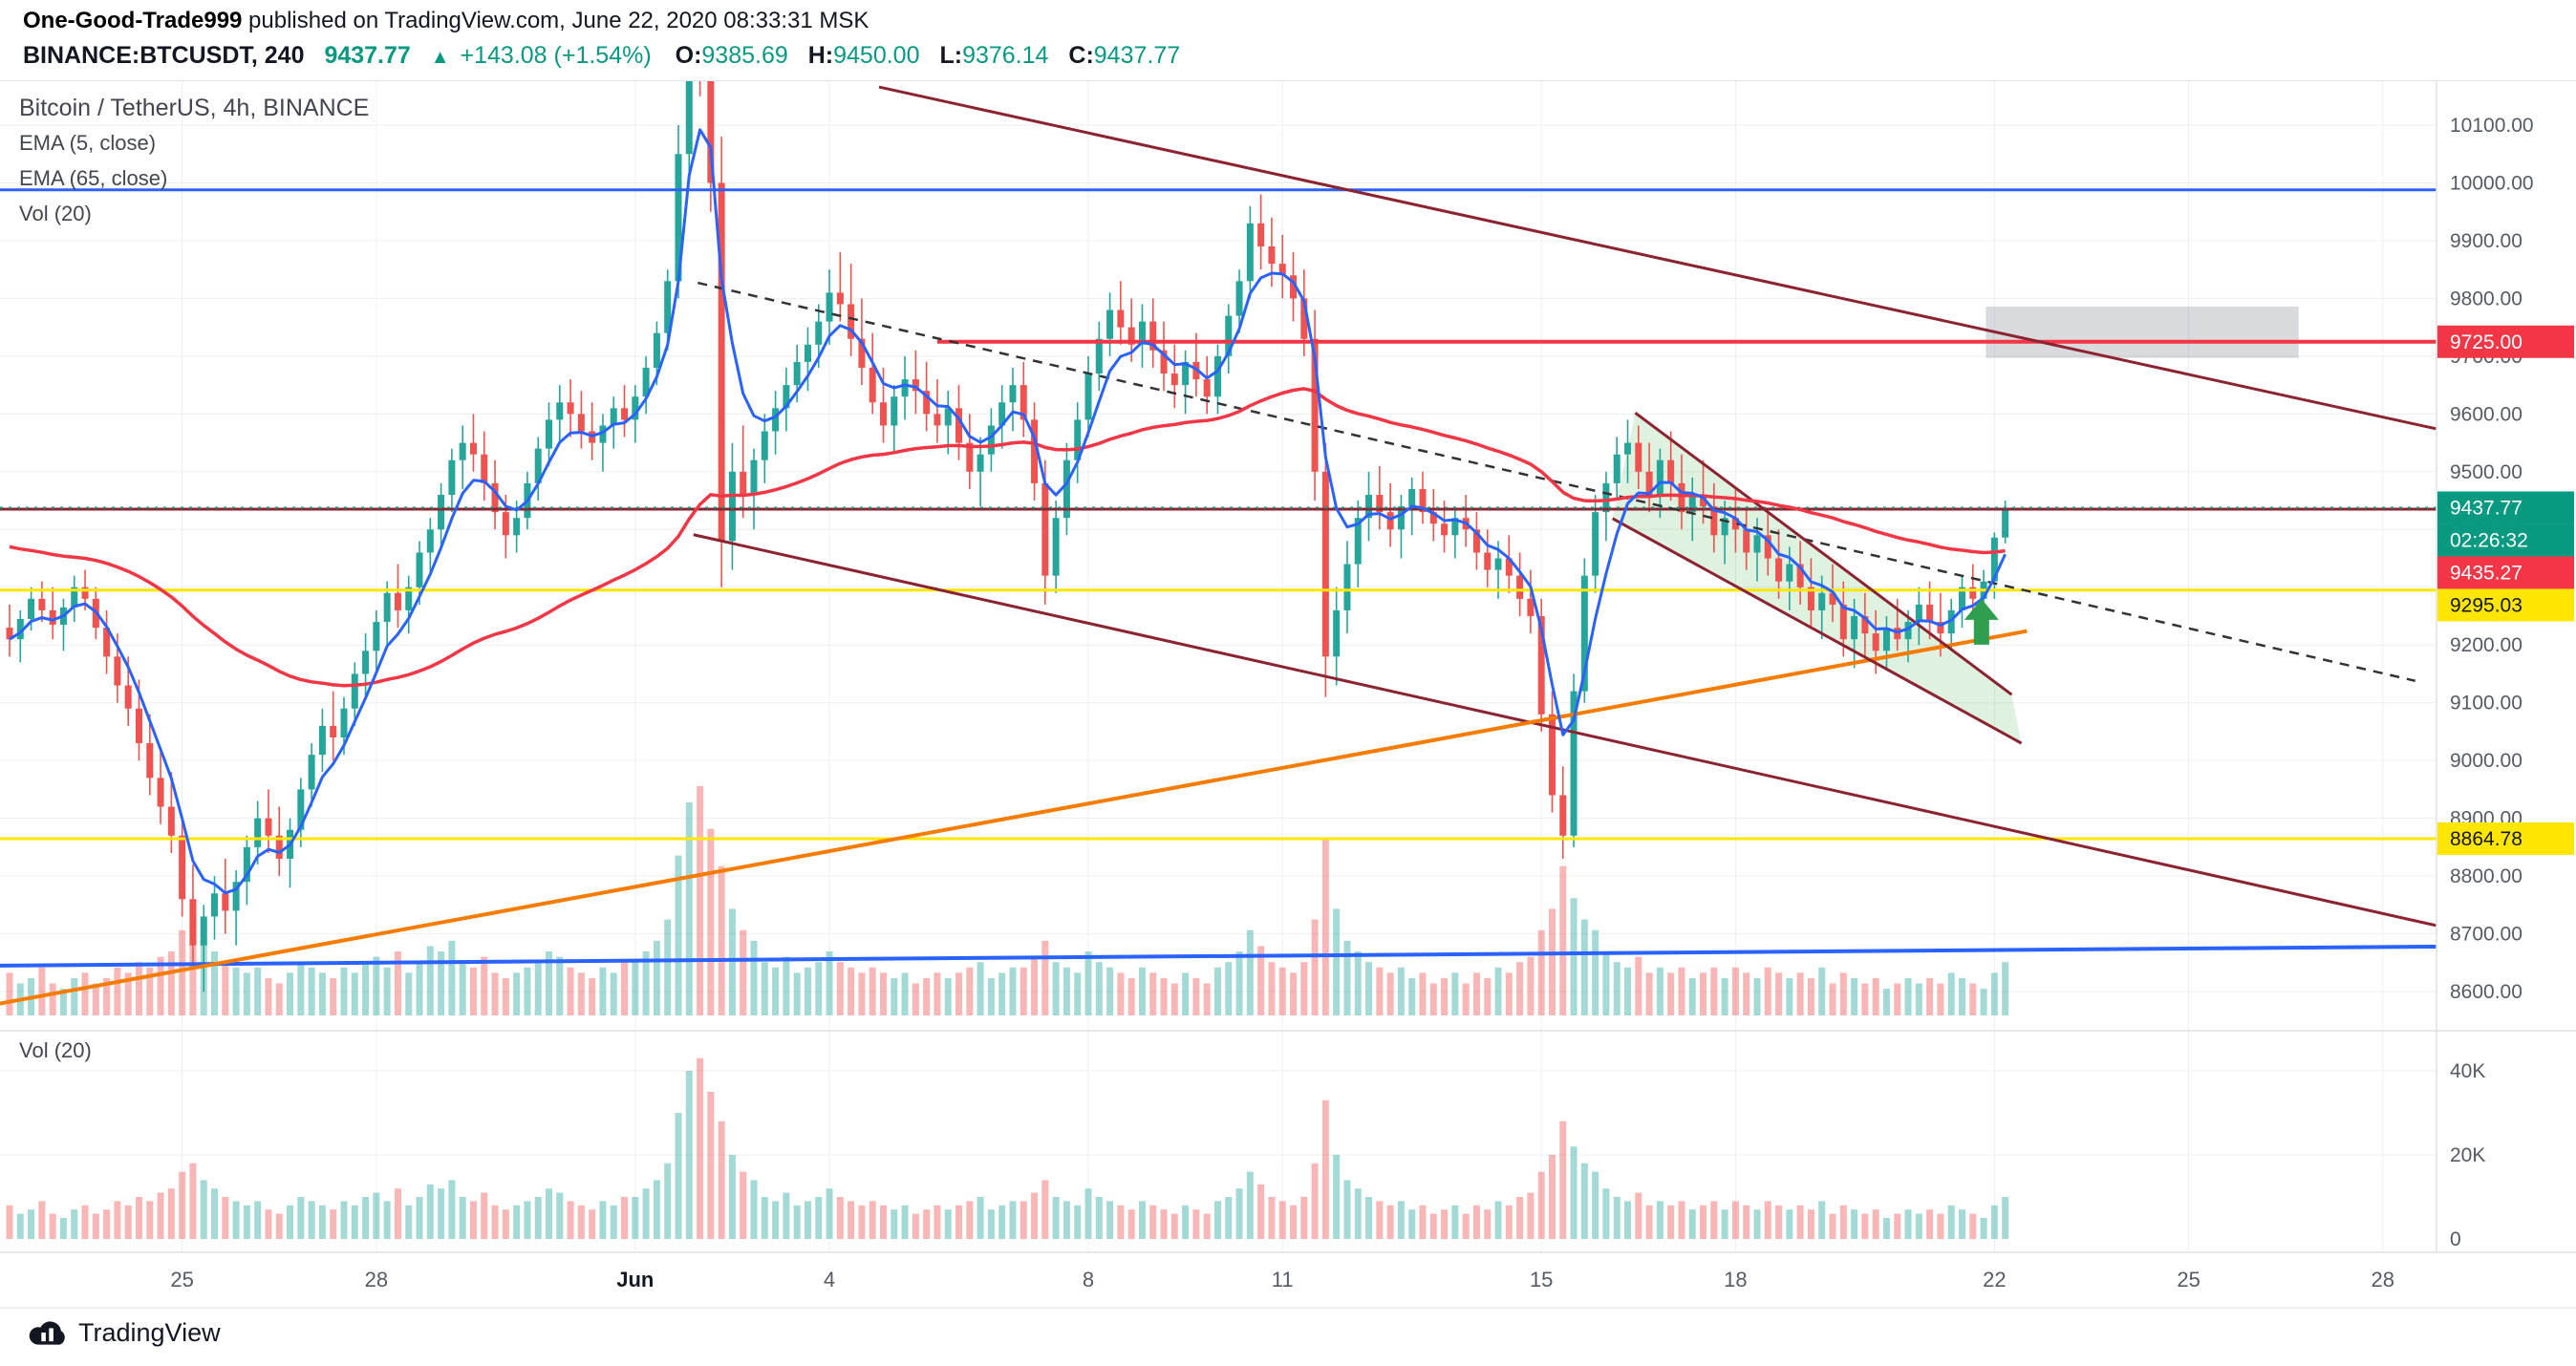 This screenshot has height=1366, width=2576. What do you see at coordinates (2489, 540) in the screenshot?
I see `svg-text: 02:26:32` at bounding box center [2489, 540].